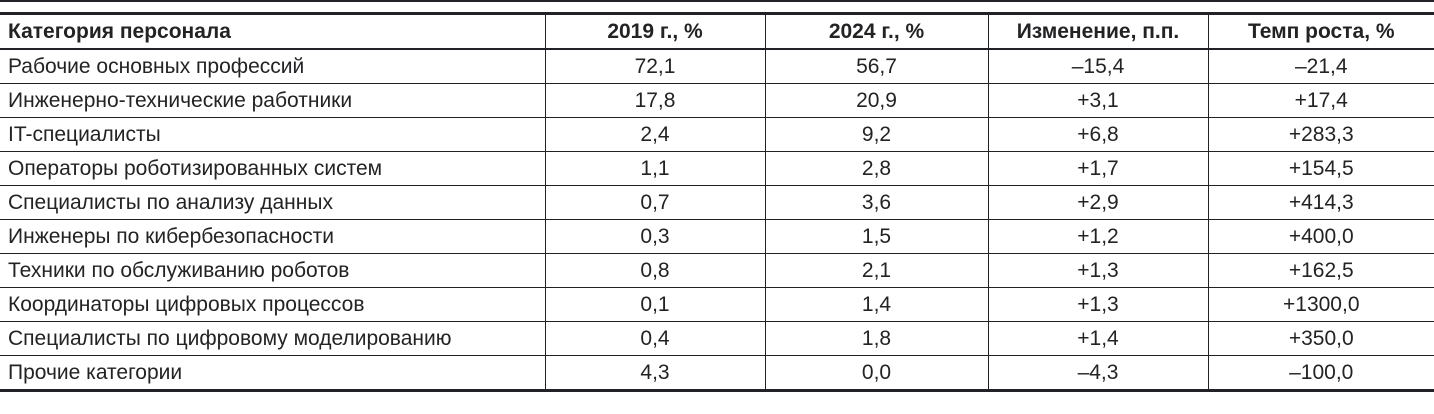 The width and height of the screenshot is (1434, 414). Describe the element at coordinates (1320, 202) in the screenshot. I see `value-cell: +414,3` at that location.